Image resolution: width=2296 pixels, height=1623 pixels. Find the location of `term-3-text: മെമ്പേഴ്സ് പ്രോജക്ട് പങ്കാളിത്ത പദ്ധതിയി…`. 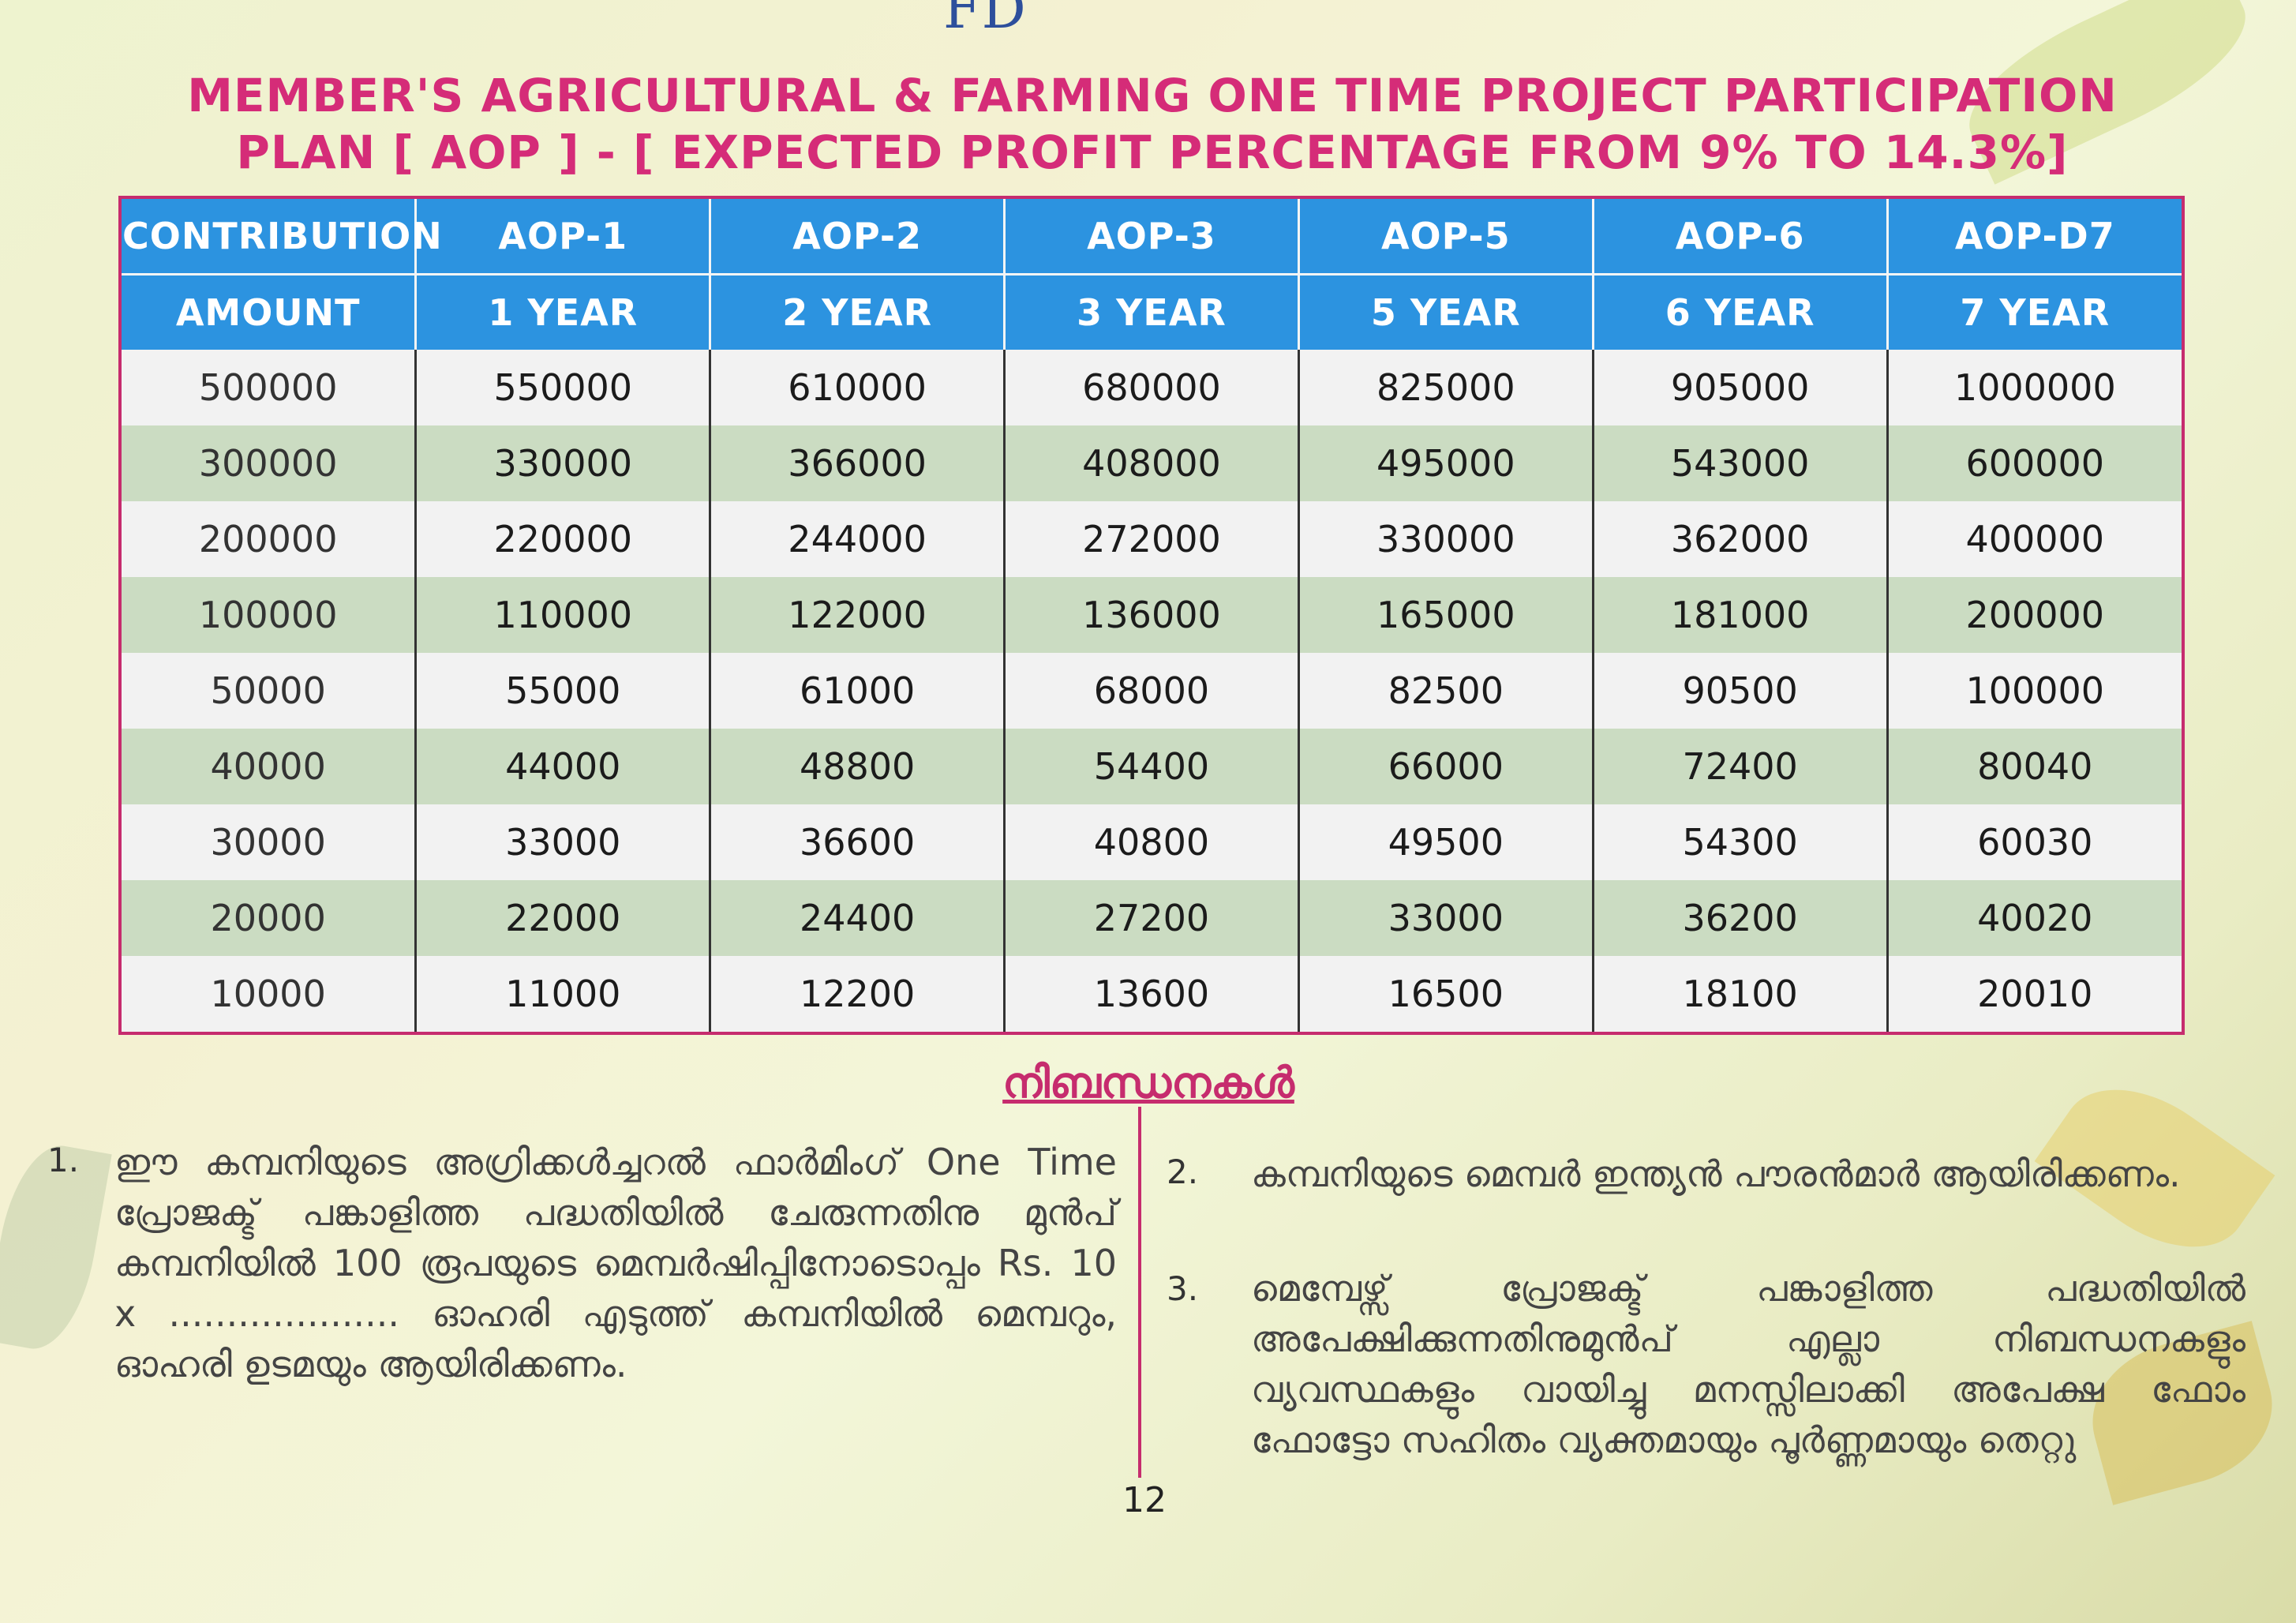

term-3-text: മെമ്പേഴ്സ് പ്രോജക്ട് പങ്കാളിത്ത പദ്ധതിയി… is located at coordinates (1748, 1364).